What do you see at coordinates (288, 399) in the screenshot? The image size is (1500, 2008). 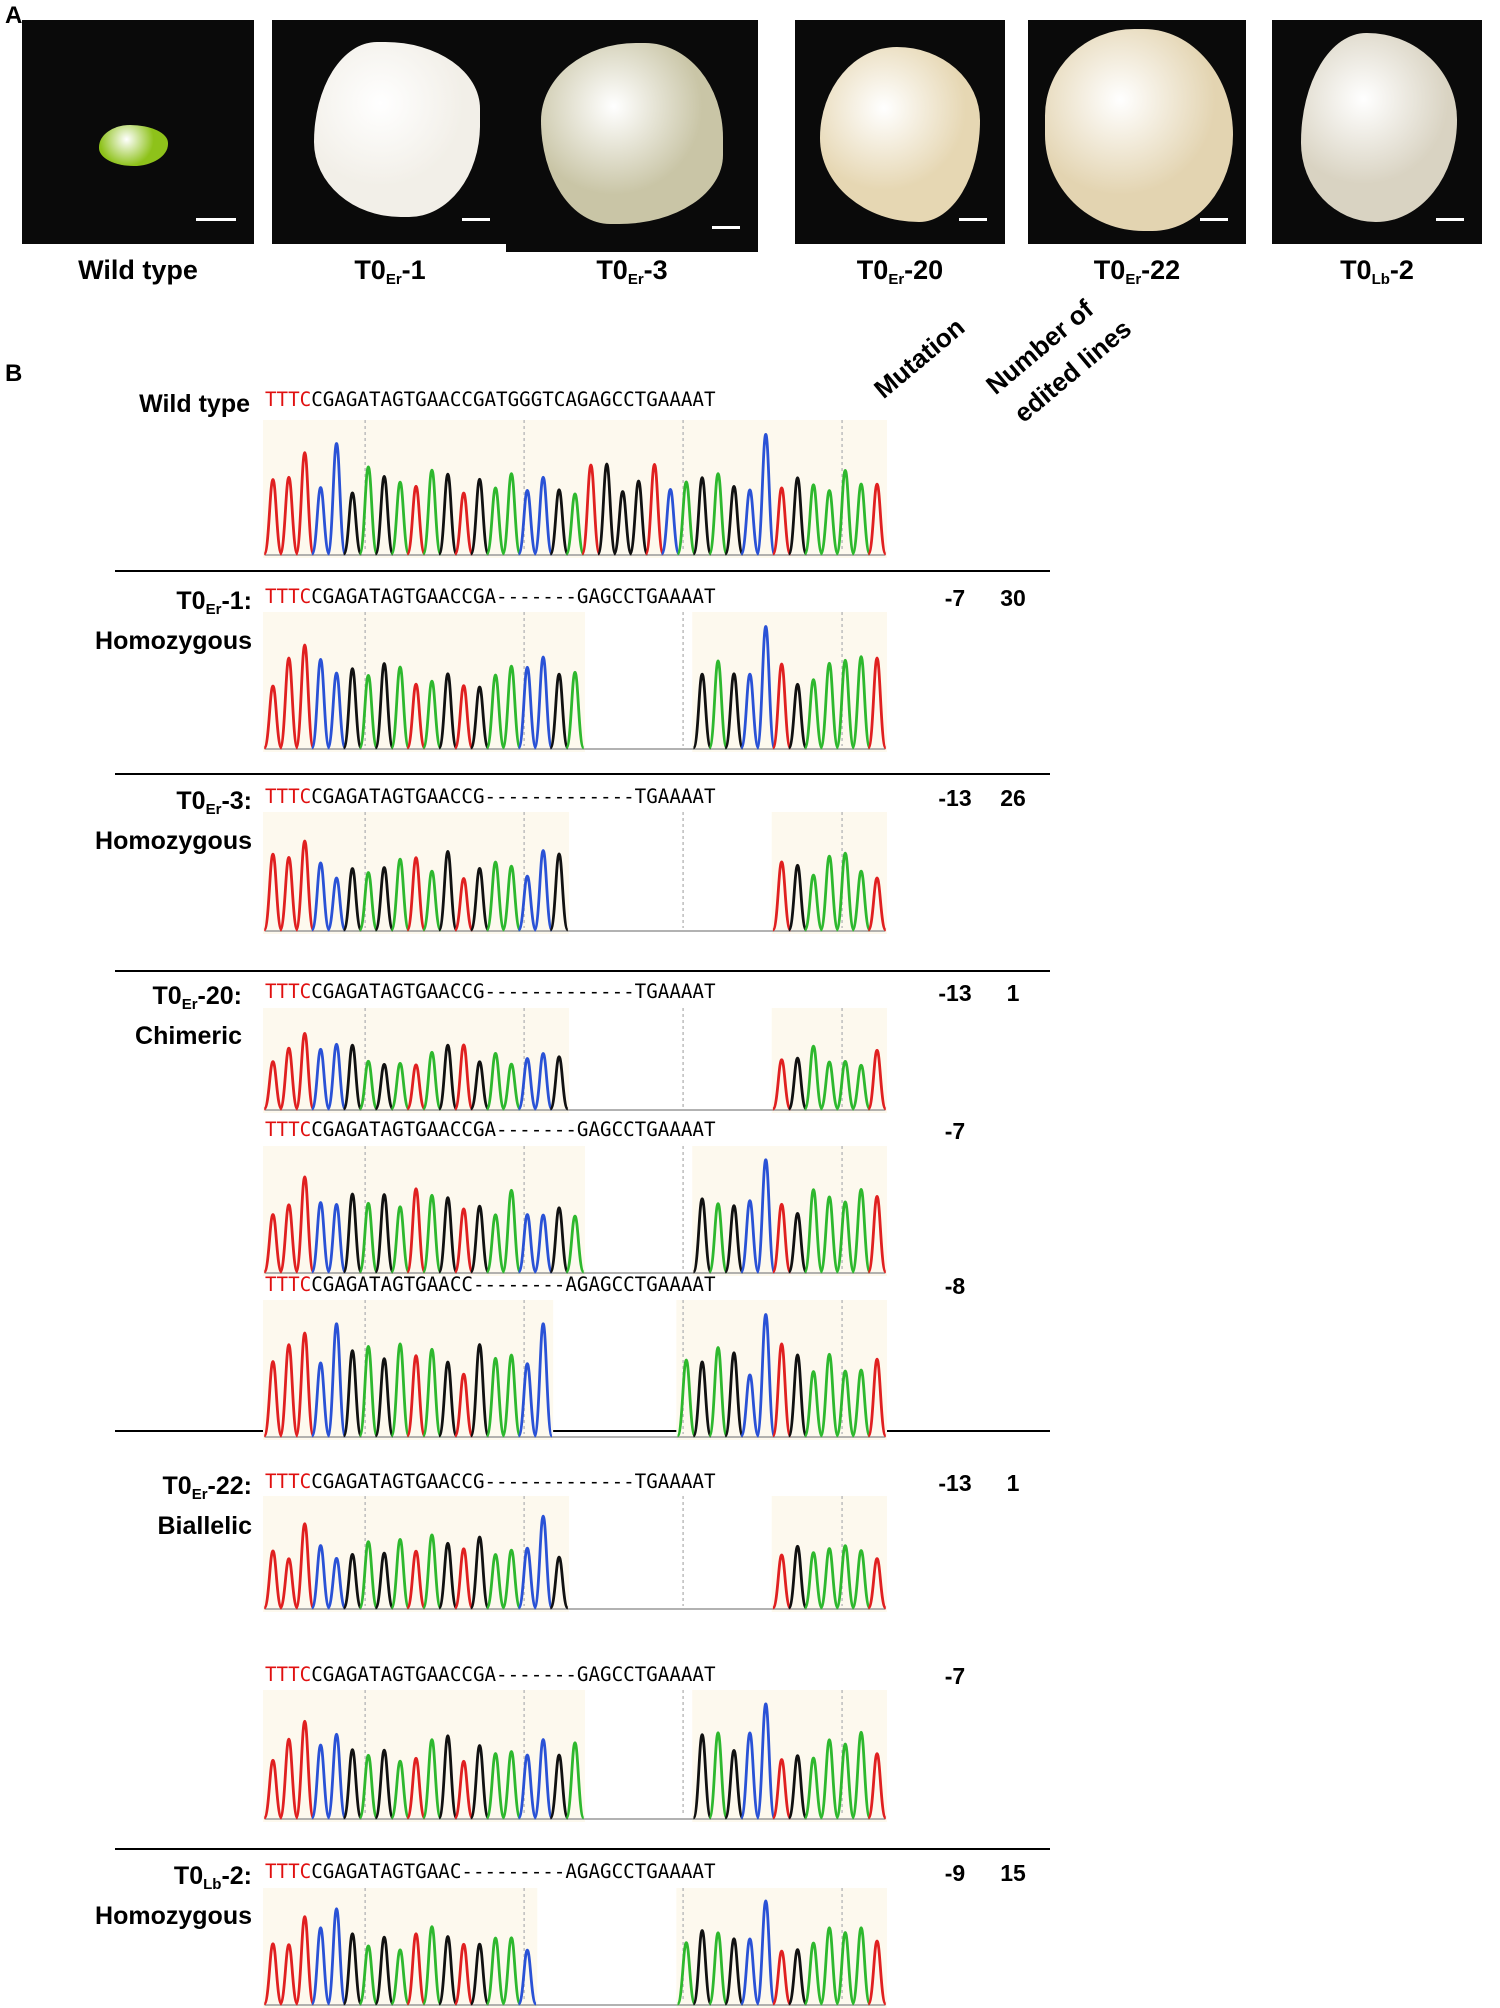 I see `pam-sequence: TTTC` at bounding box center [288, 399].